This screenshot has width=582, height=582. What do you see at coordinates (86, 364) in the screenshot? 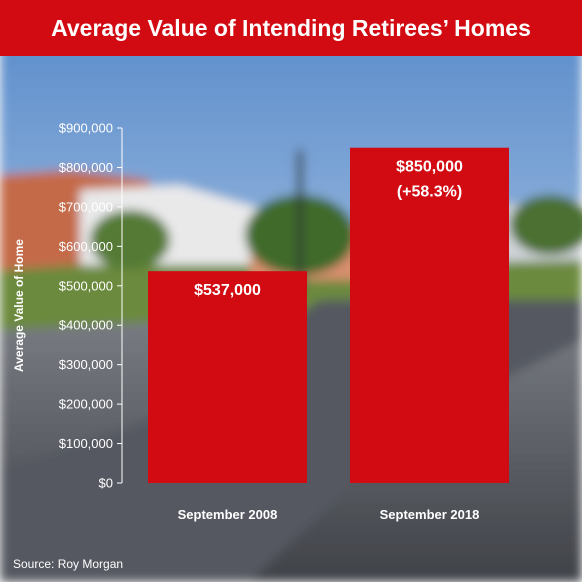
I see `y-tick-label: $300,000` at bounding box center [86, 364].